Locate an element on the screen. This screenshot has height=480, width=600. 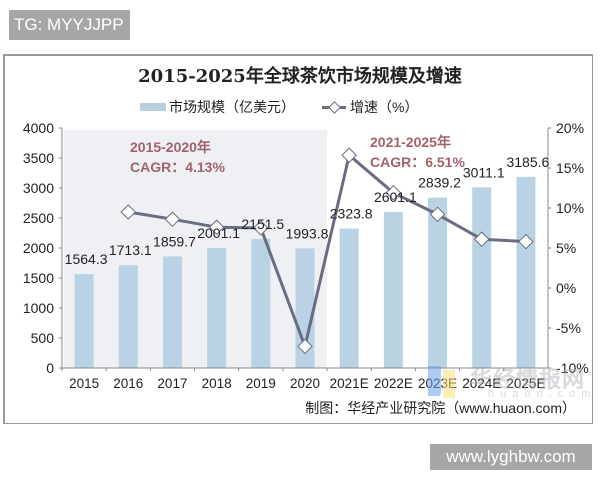
x-axis-tick: 2015 is located at coordinates (84, 383).